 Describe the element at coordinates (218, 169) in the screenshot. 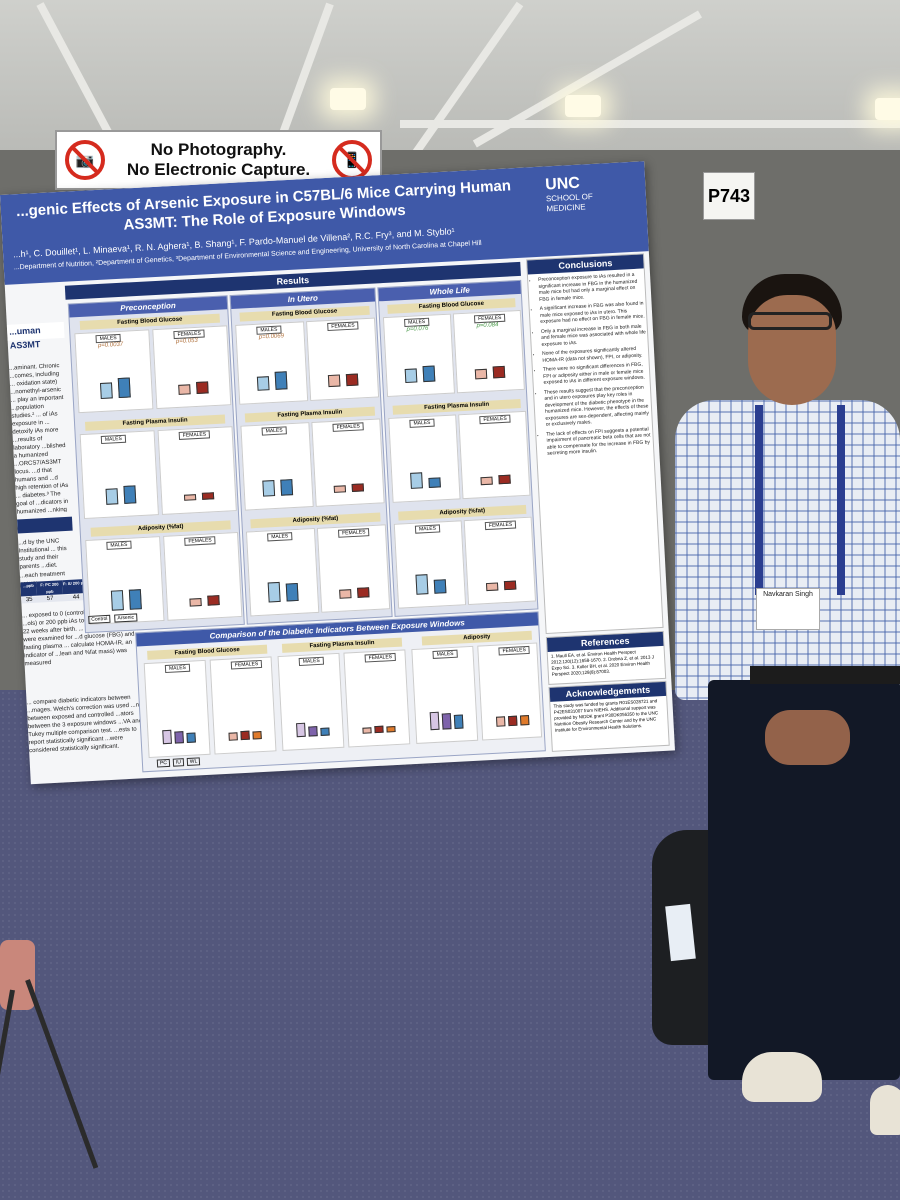

I see `sign-line-2: No Electronic Capture.` at that location.